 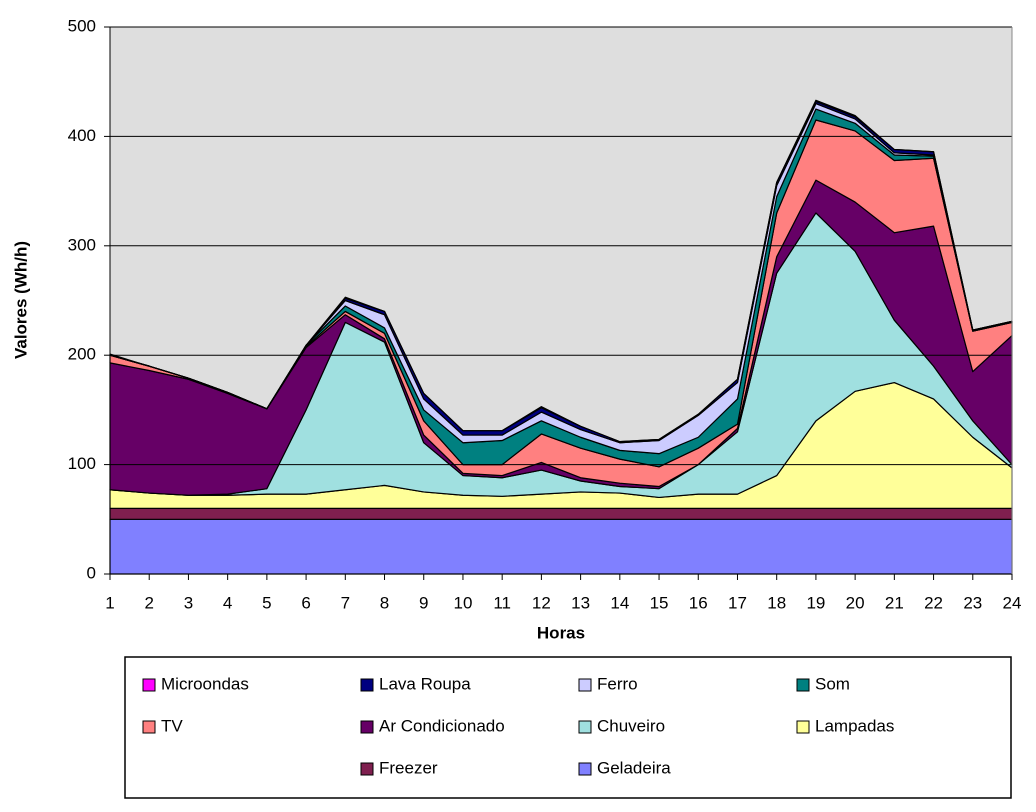 What do you see at coordinates (148, 602) in the screenshot?
I see `x-tick-label: 2` at bounding box center [148, 602].